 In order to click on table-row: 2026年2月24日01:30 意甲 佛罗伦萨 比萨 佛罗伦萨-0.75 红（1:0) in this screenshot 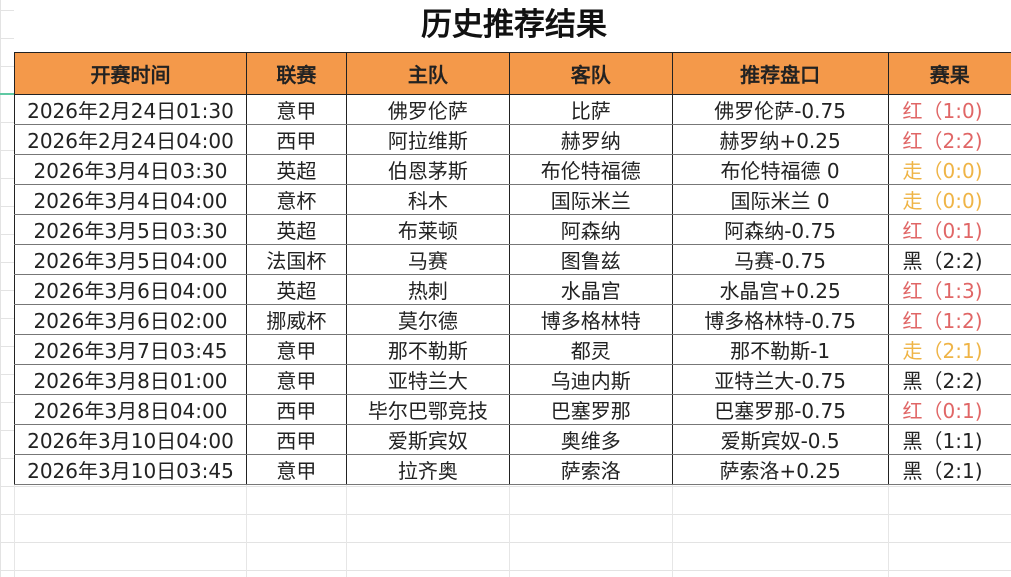, I will do `click(512, 109)`.